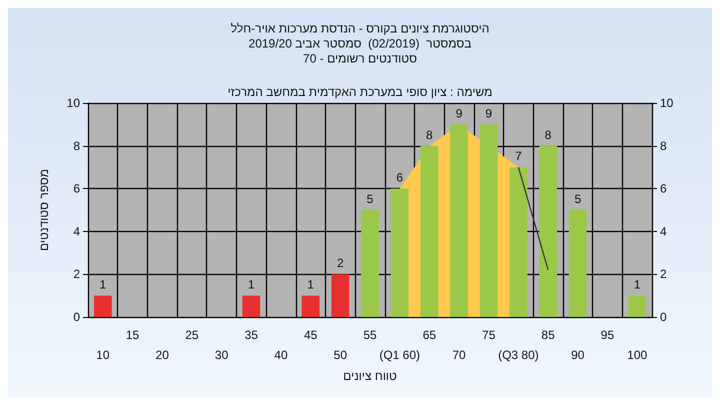  I want to click on x-tick-label: 15, so click(133, 335).